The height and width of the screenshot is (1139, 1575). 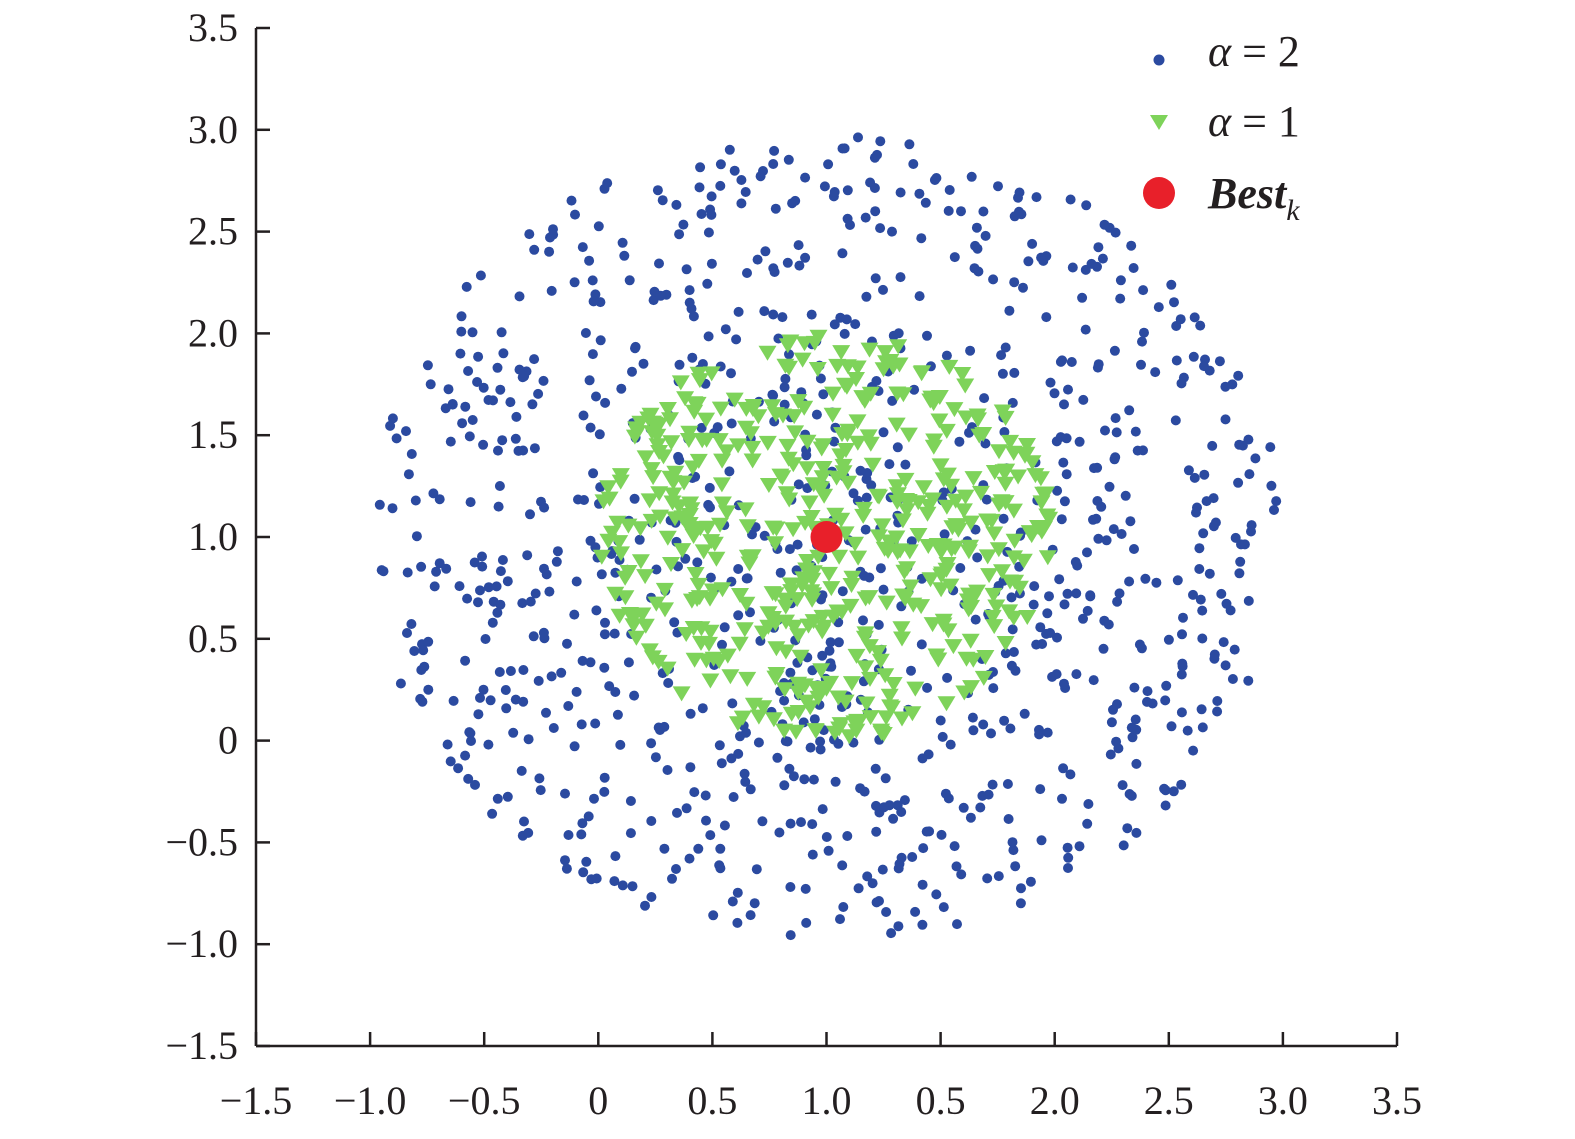 I want to click on x-tick-label: 3.0, so click(x=1283, y=1100).